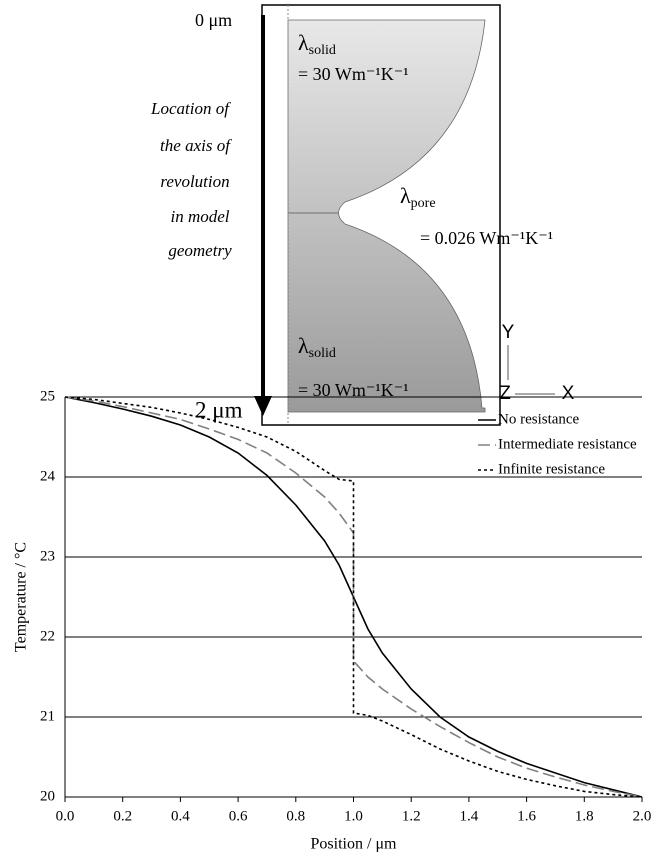 The height and width of the screenshot is (863, 669). Describe the element at coordinates (526, 816) in the screenshot. I see `x-tick-label: 1.6` at that location.